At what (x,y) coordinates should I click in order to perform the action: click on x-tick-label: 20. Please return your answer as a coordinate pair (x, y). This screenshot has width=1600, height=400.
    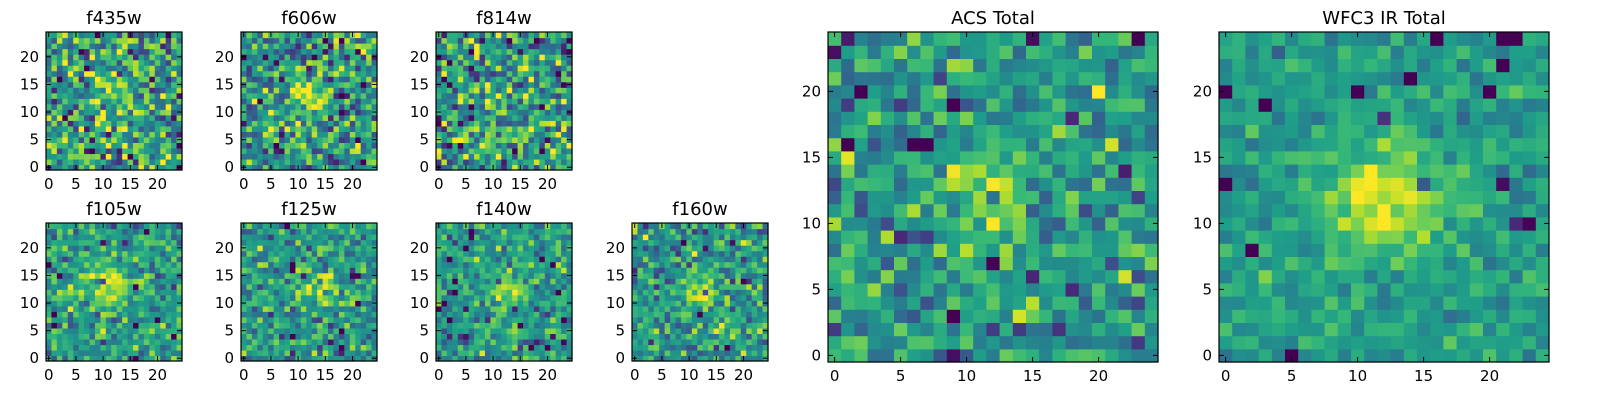
    Looking at the image, I should click on (743, 375).